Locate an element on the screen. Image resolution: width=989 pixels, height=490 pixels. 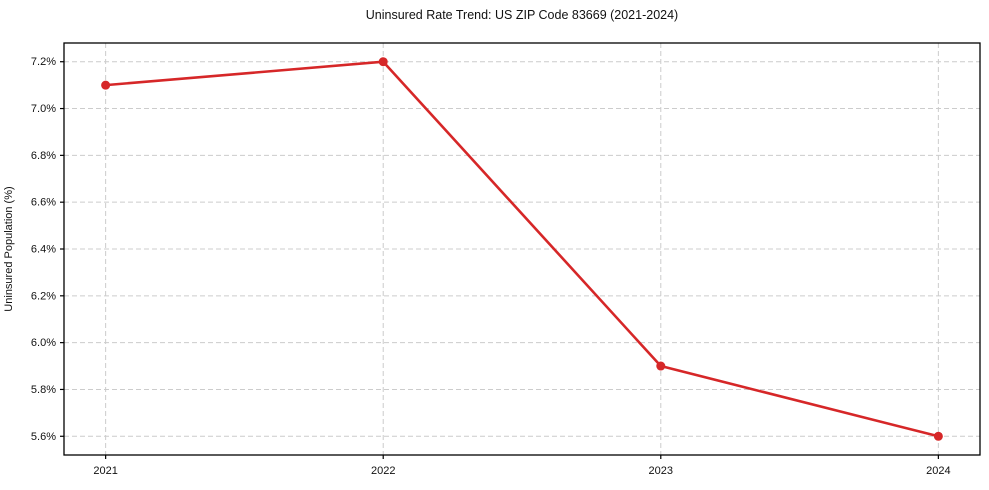
x-tick-label: 2021 is located at coordinates (105, 471).